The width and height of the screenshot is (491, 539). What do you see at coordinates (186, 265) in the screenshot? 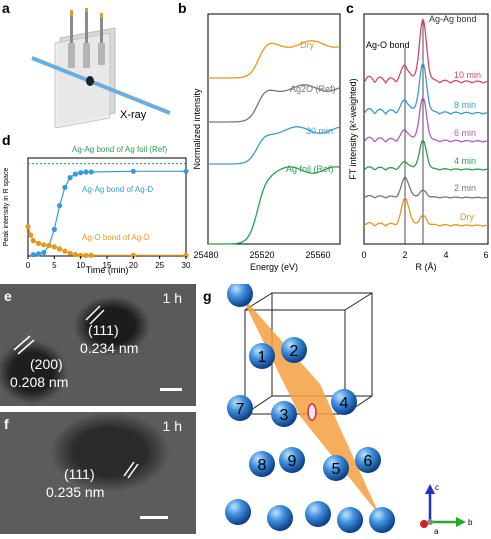
I see `d-xtick-6: 30` at bounding box center [186, 265].